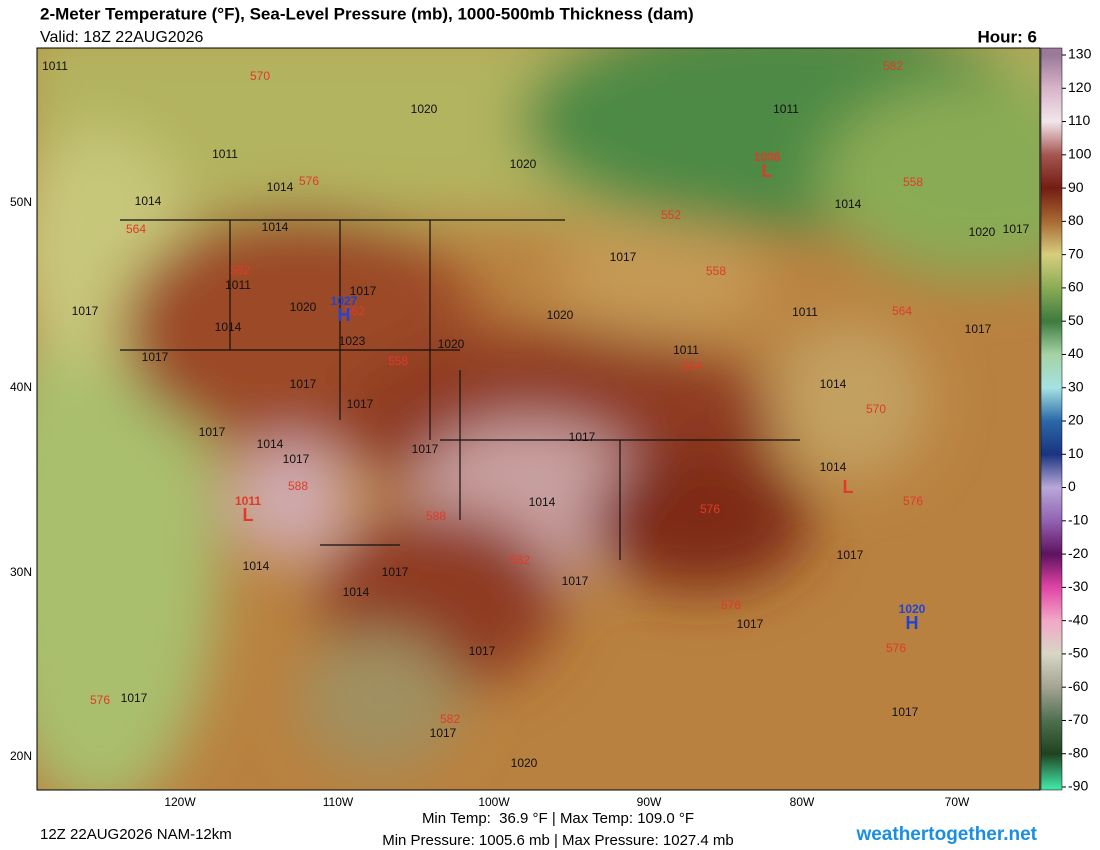  Describe the element at coordinates (344, 301) in the screenshot. I see `pressure-center-value: 1027` at that location.